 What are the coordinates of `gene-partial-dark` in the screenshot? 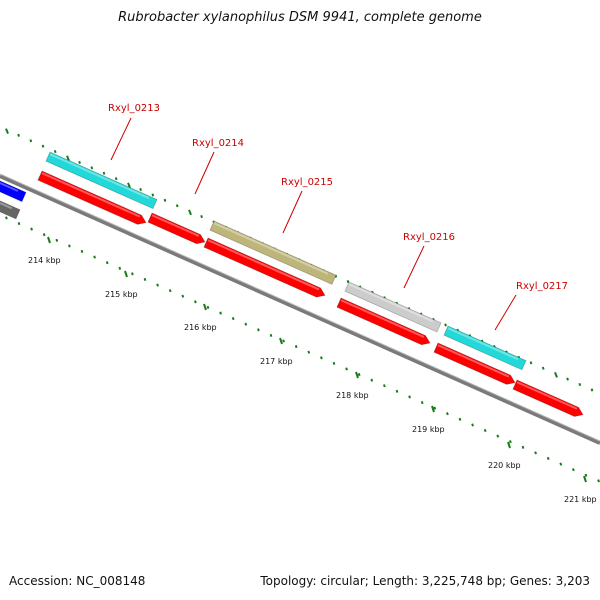 It's located at (10, 205).